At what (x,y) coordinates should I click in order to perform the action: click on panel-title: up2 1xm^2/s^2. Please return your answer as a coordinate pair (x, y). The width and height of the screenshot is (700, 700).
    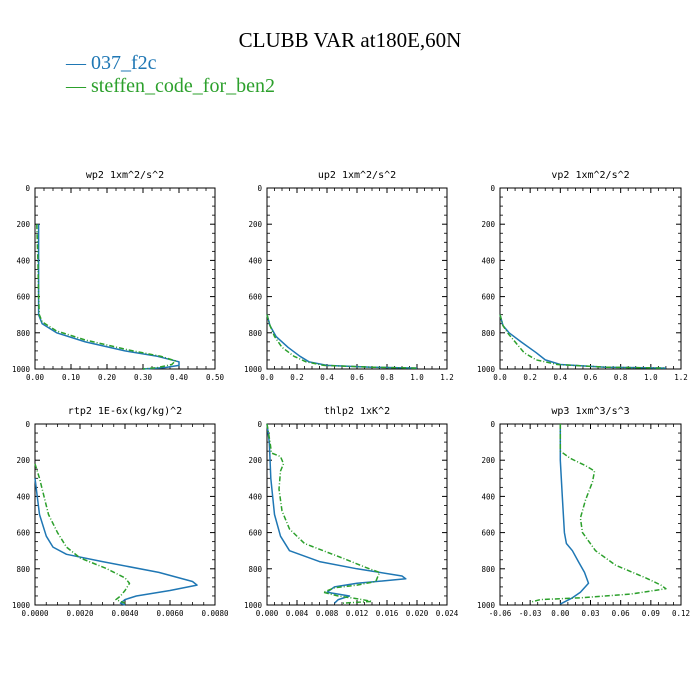
    Looking at the image, I should click on (357, 175).